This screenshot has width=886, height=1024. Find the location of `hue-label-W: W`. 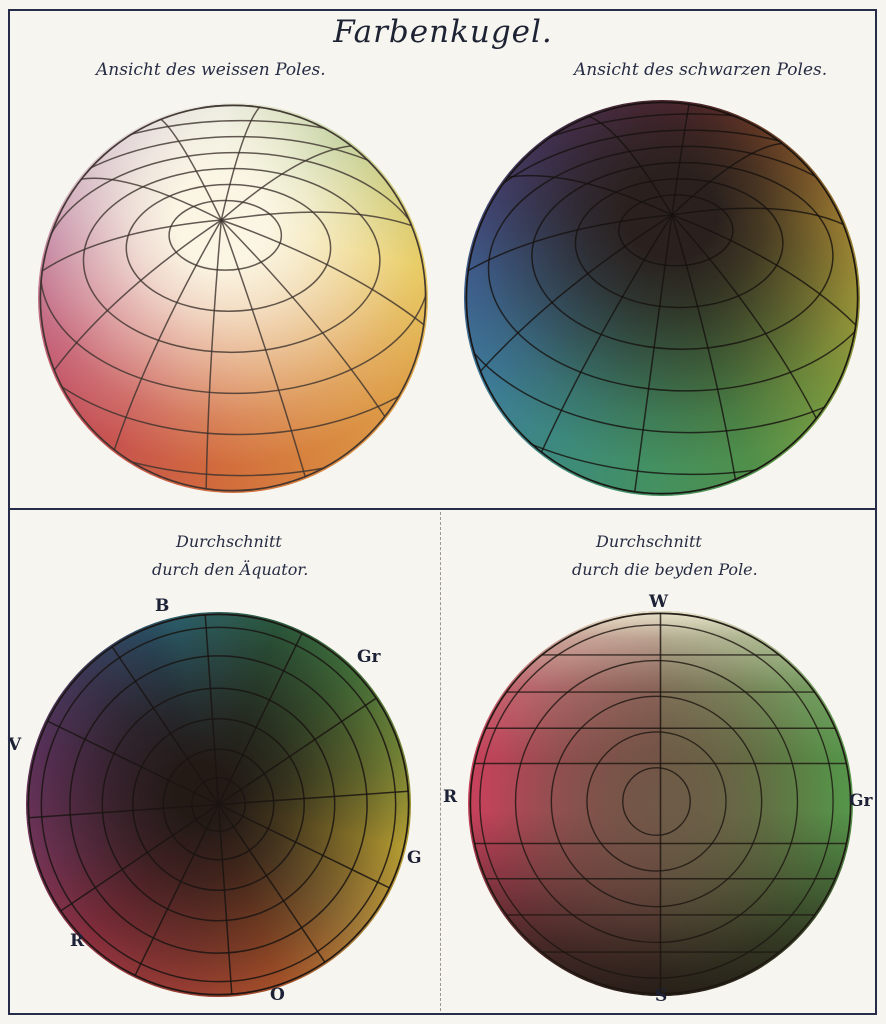

hue-label-W: W is located at coordinates (659, 602).